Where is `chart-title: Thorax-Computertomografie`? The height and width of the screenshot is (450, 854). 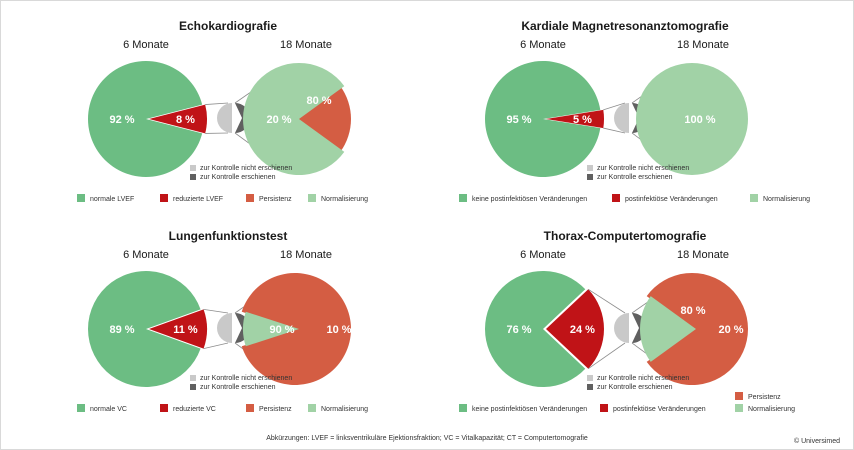
chart-title: Thorax-Computertomografie is located at coordinates (625, 236).